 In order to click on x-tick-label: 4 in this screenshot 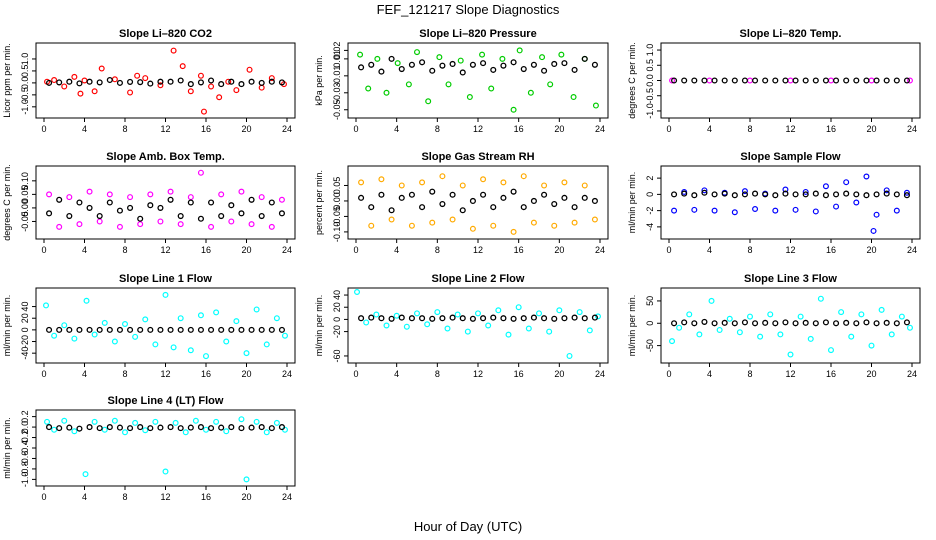, I will do `click(709, 250)`.